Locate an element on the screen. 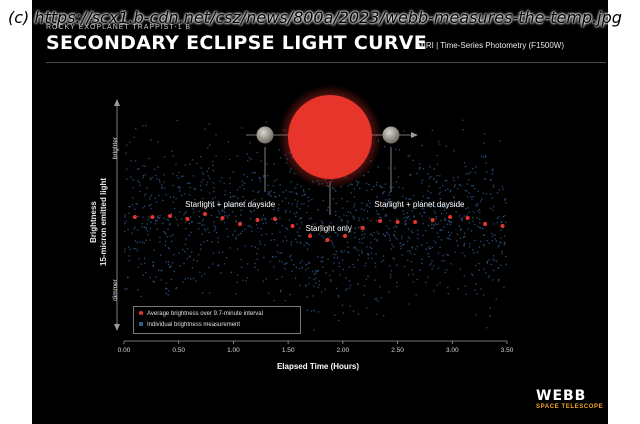  x-tick-label: 1.00 is located at coordinates (233, 350).